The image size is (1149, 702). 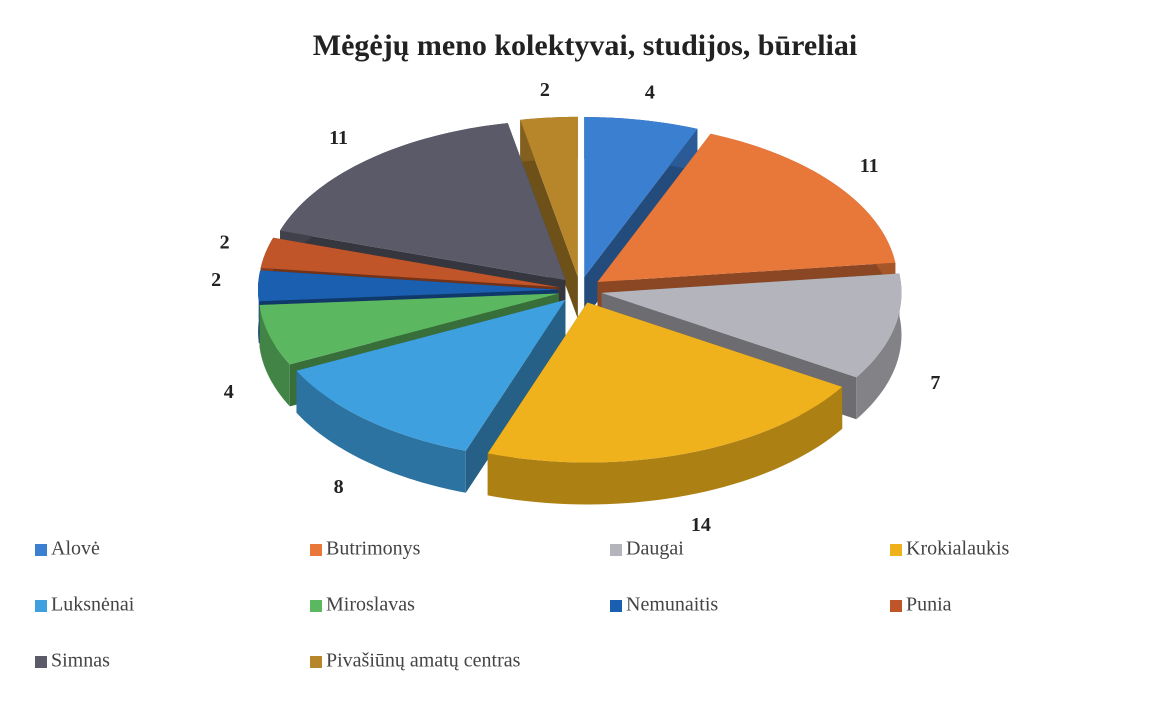 I want to click on data-label: 8, so click(x=339, y=487).